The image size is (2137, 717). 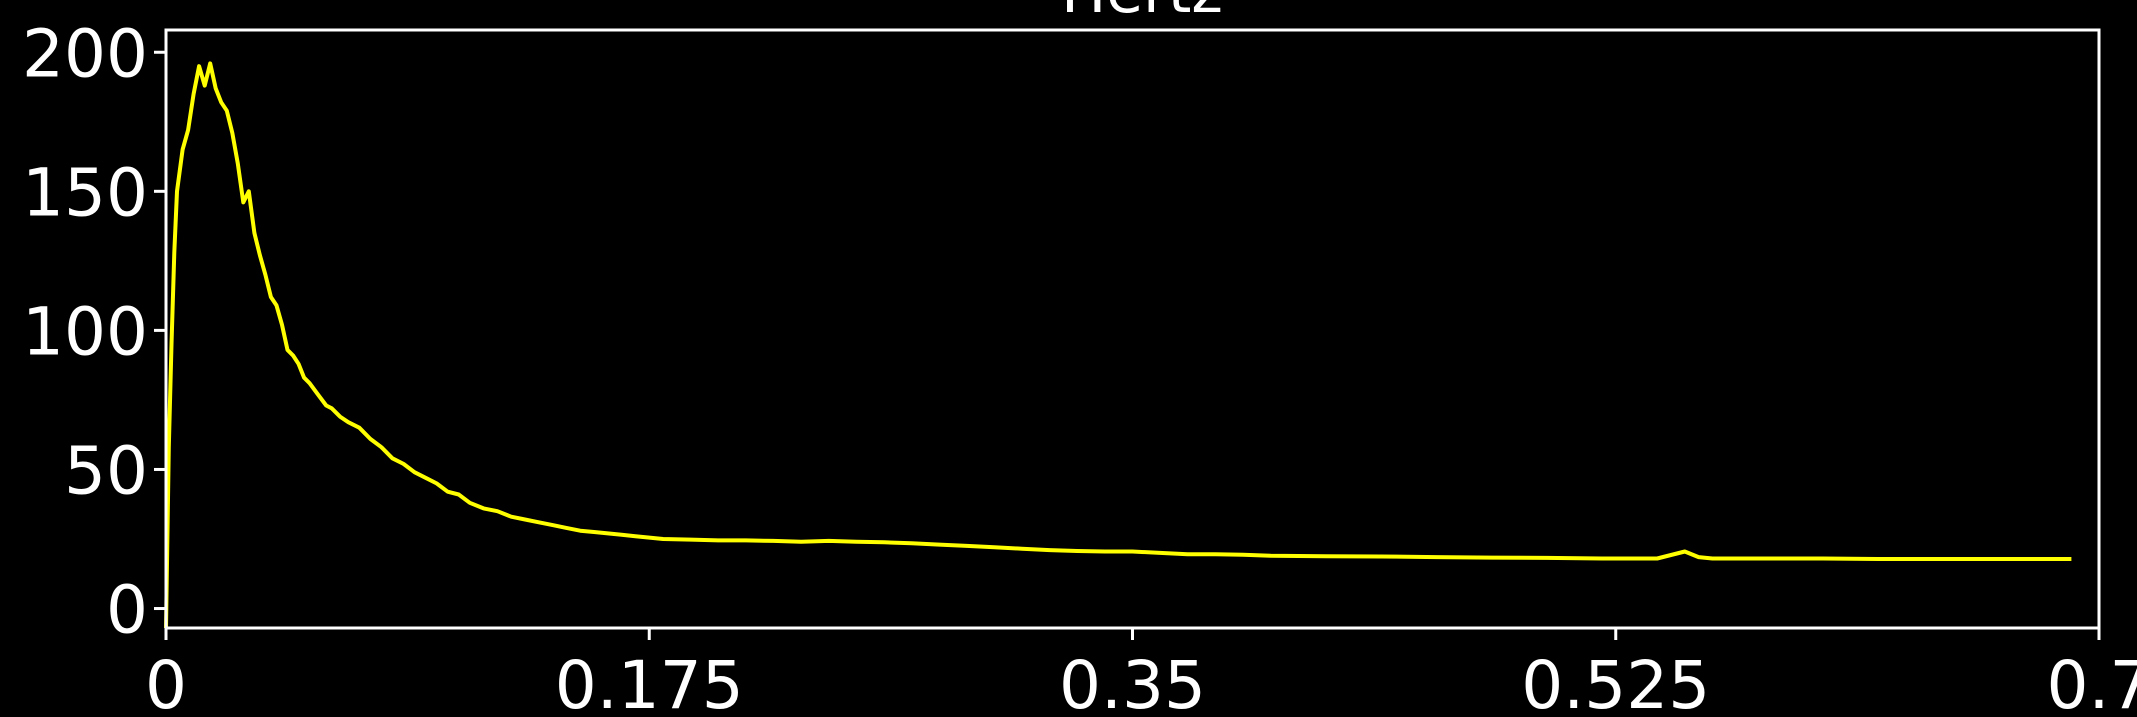 I want to click on x-axis-ticks: 0 0.175 0.35 0.525 0.7, so click(x=1141, y=672).